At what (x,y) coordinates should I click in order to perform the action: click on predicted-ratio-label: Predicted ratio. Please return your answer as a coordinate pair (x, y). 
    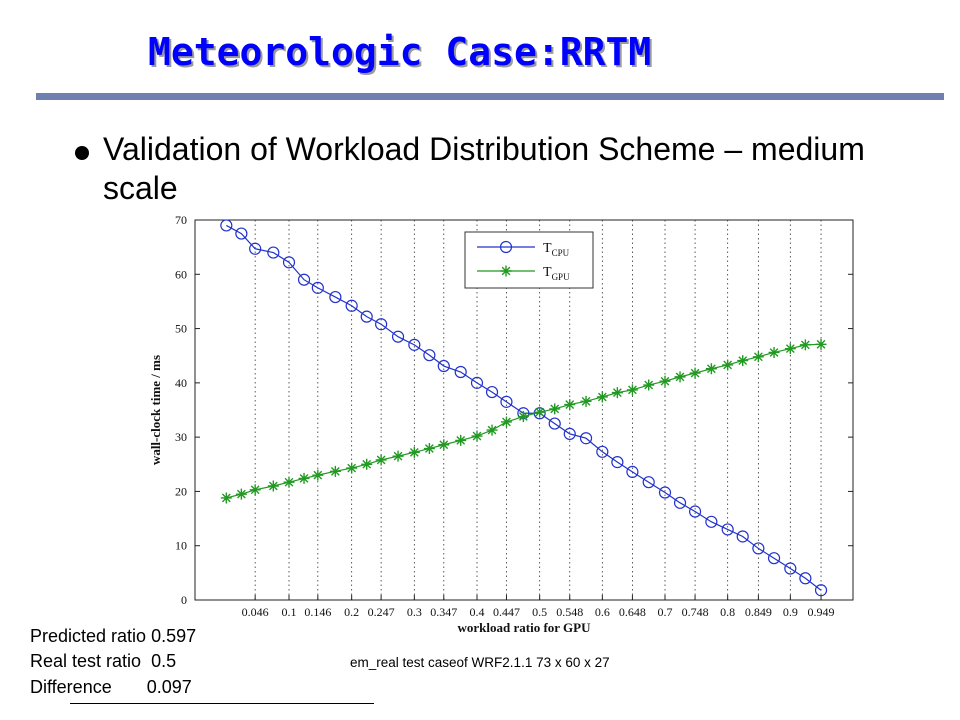
    Looking at the image, I should click on (88, 636).